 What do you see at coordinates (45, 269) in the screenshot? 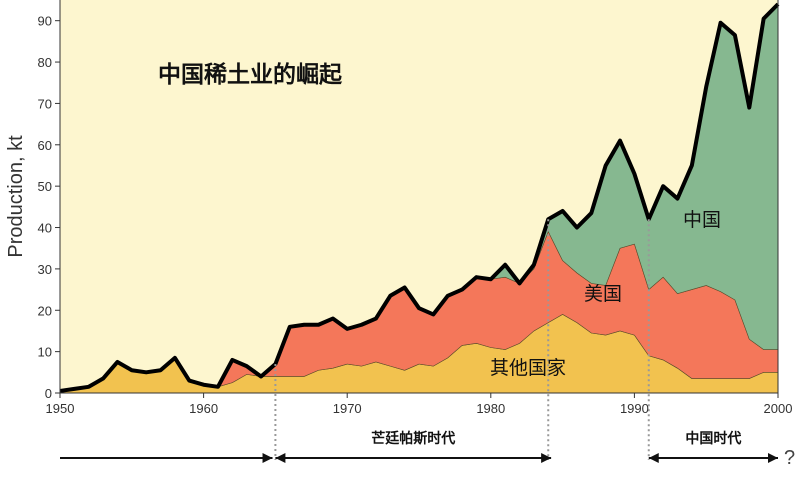
I see `y-tick-label: 30` at bounding box center [45, 269].